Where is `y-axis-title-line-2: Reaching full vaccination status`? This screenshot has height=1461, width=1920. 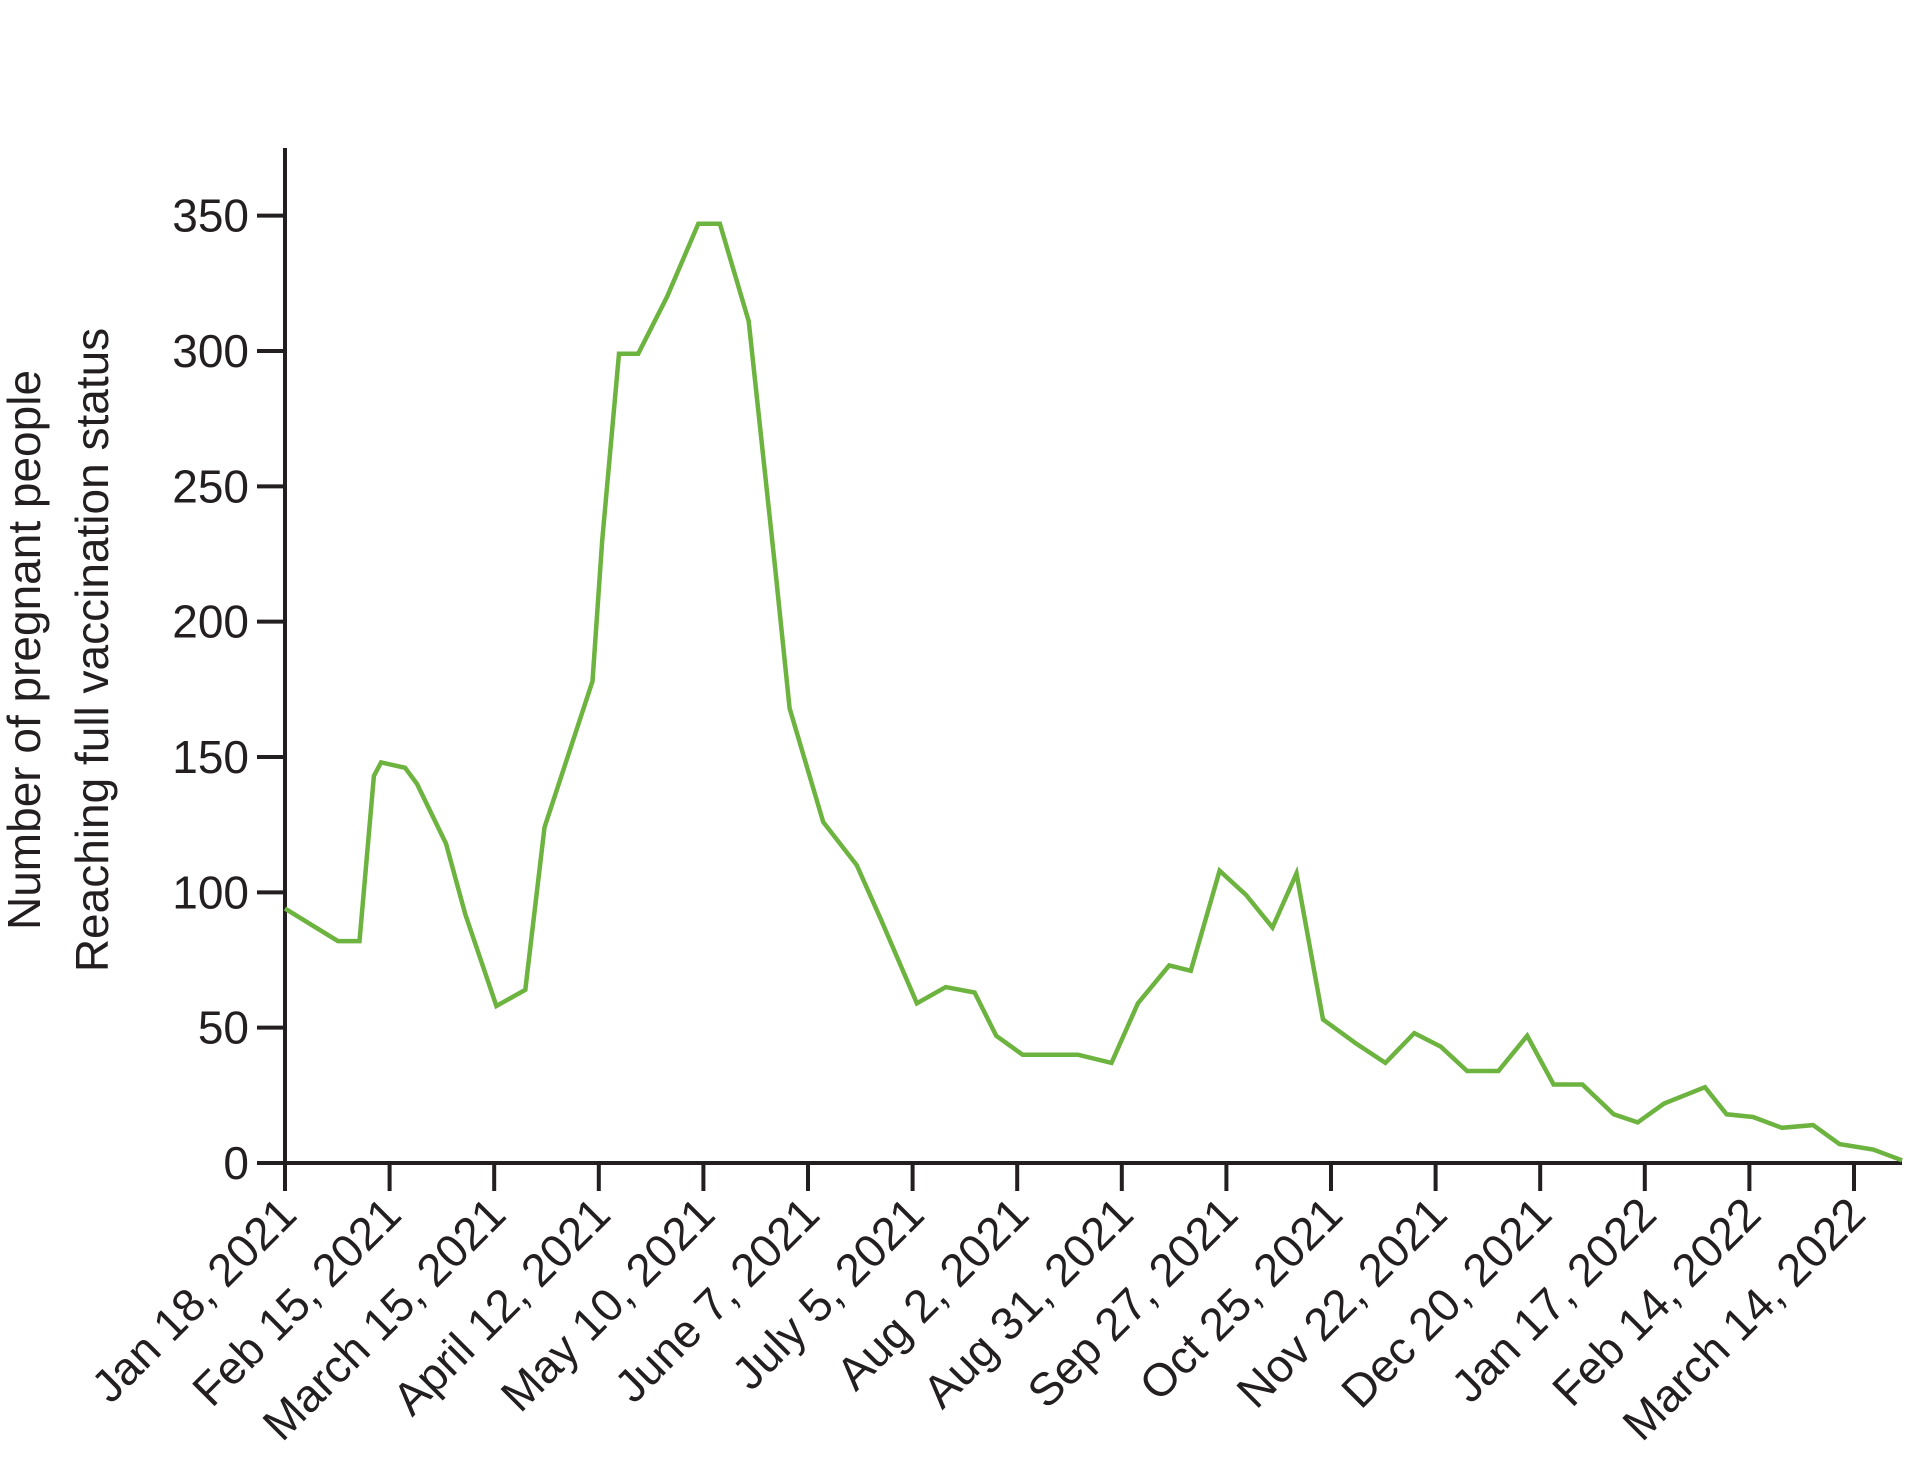
y-axis-title-line-2: Reaching full vaccination status is located at coordinates (92, 650).